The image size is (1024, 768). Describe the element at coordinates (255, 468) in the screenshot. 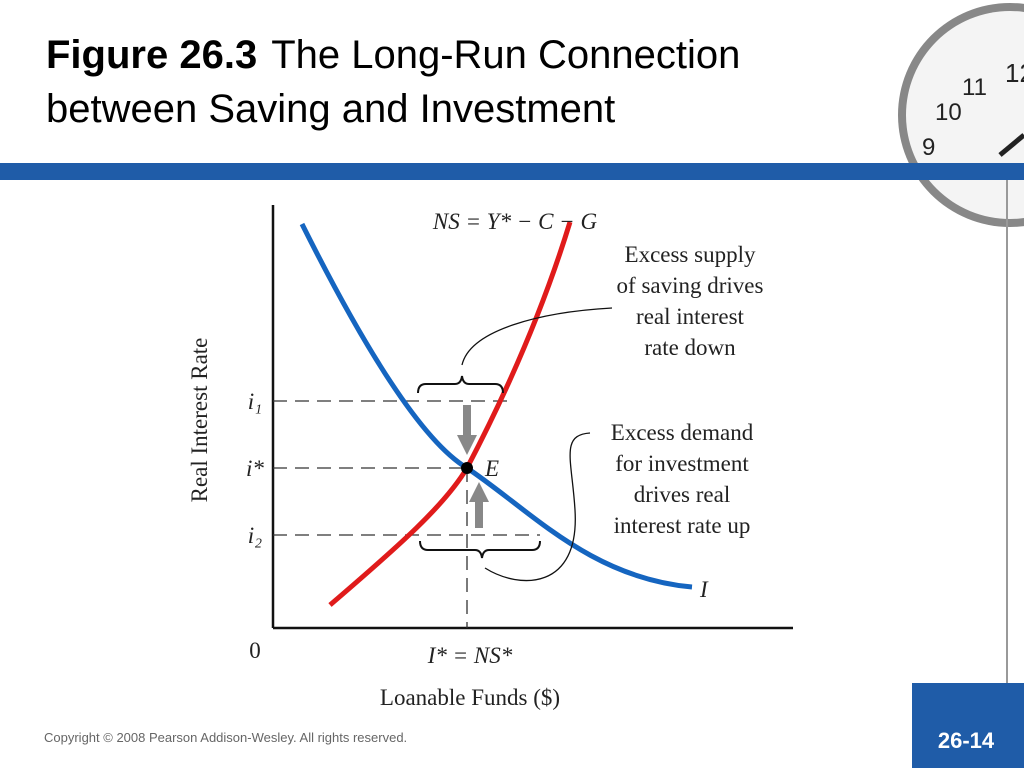

I see `rate-label: i*` at that location.